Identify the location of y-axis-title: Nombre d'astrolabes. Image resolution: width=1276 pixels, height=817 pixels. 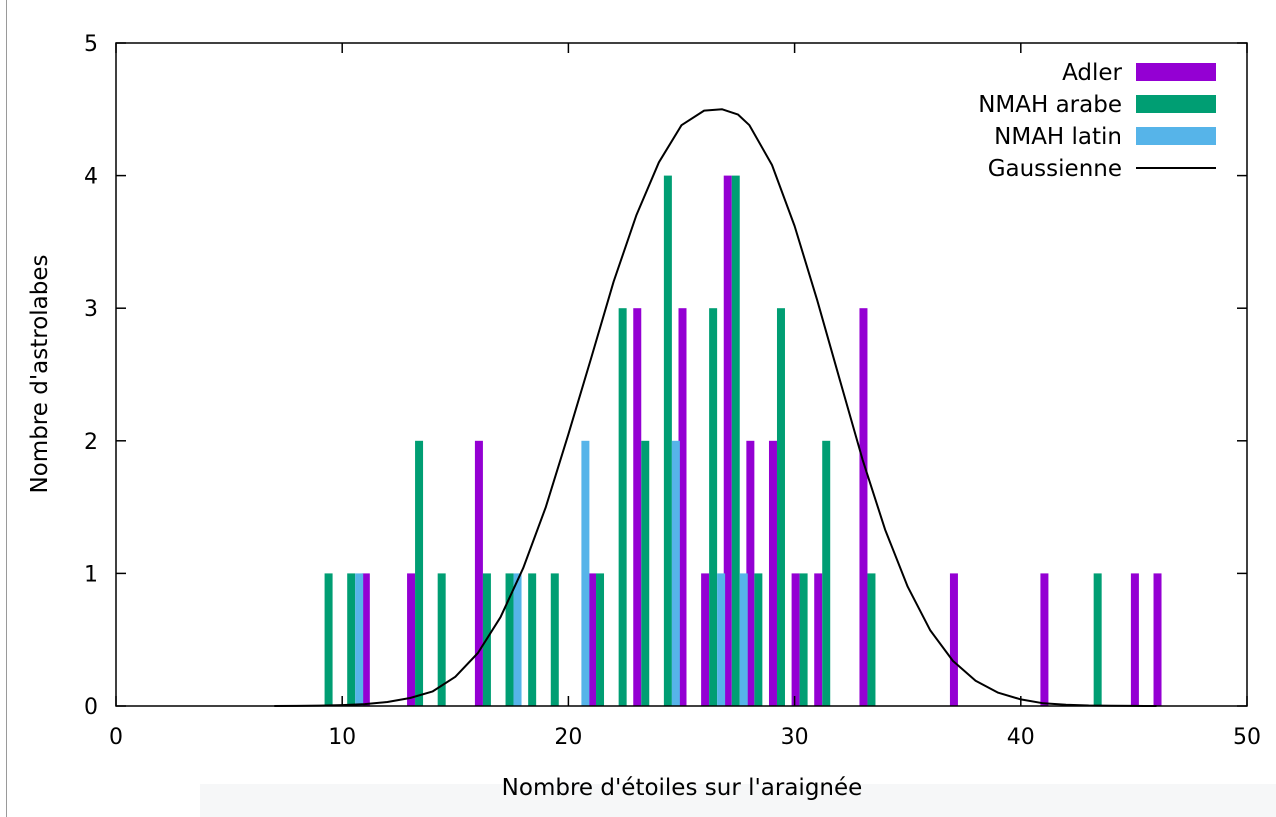
(40, 374).